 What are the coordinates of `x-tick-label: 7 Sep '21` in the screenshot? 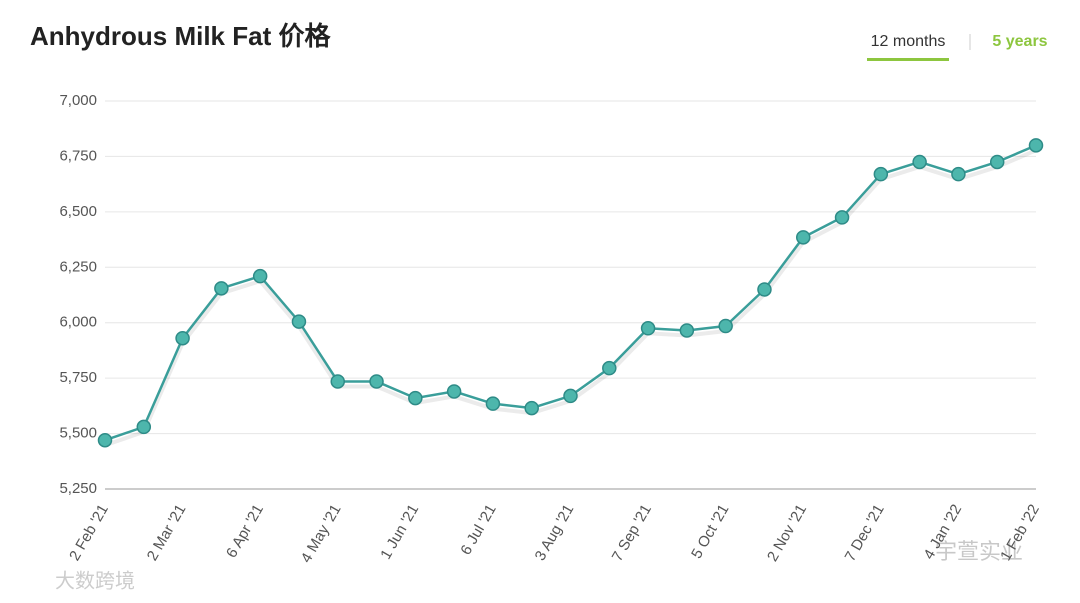 It's located at (632, 532).